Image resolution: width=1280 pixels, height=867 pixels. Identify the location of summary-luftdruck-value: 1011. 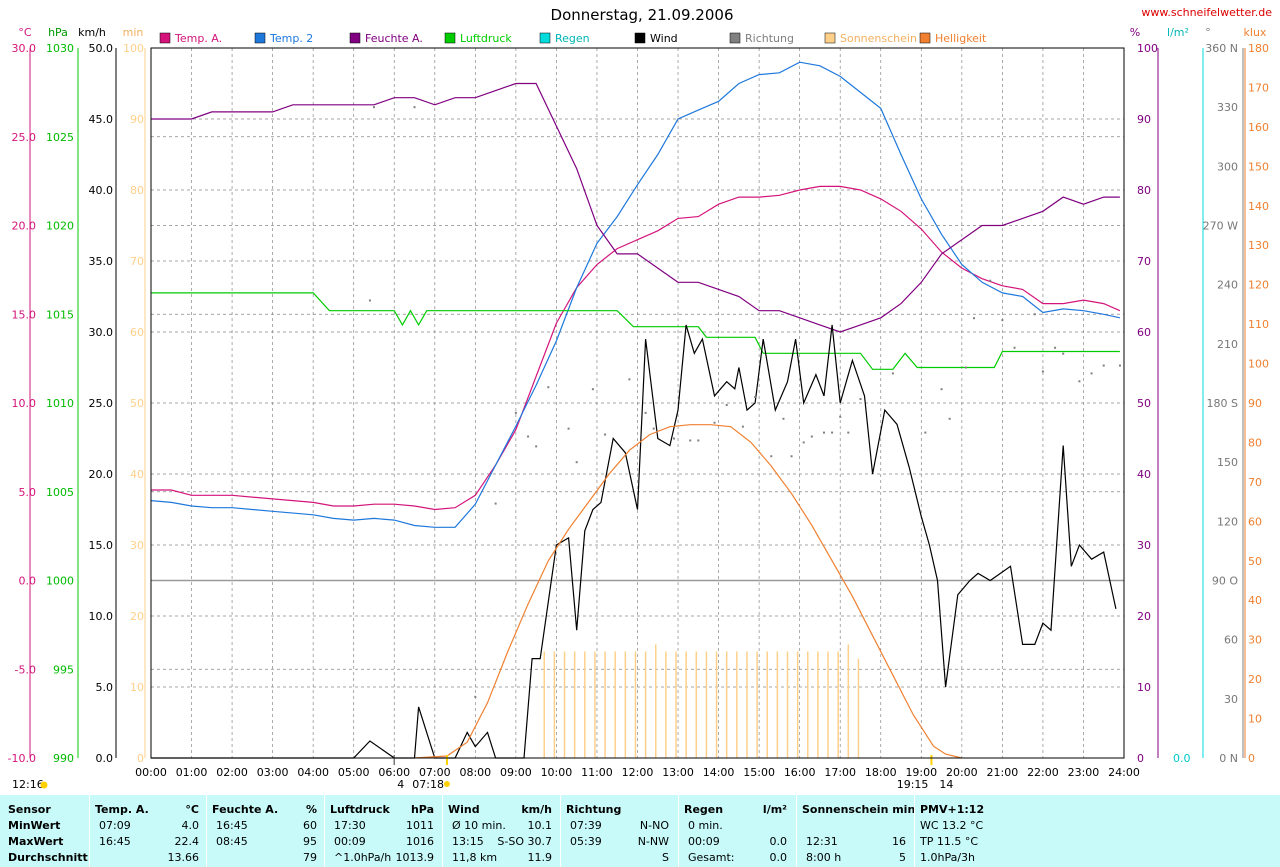
(420, 825).